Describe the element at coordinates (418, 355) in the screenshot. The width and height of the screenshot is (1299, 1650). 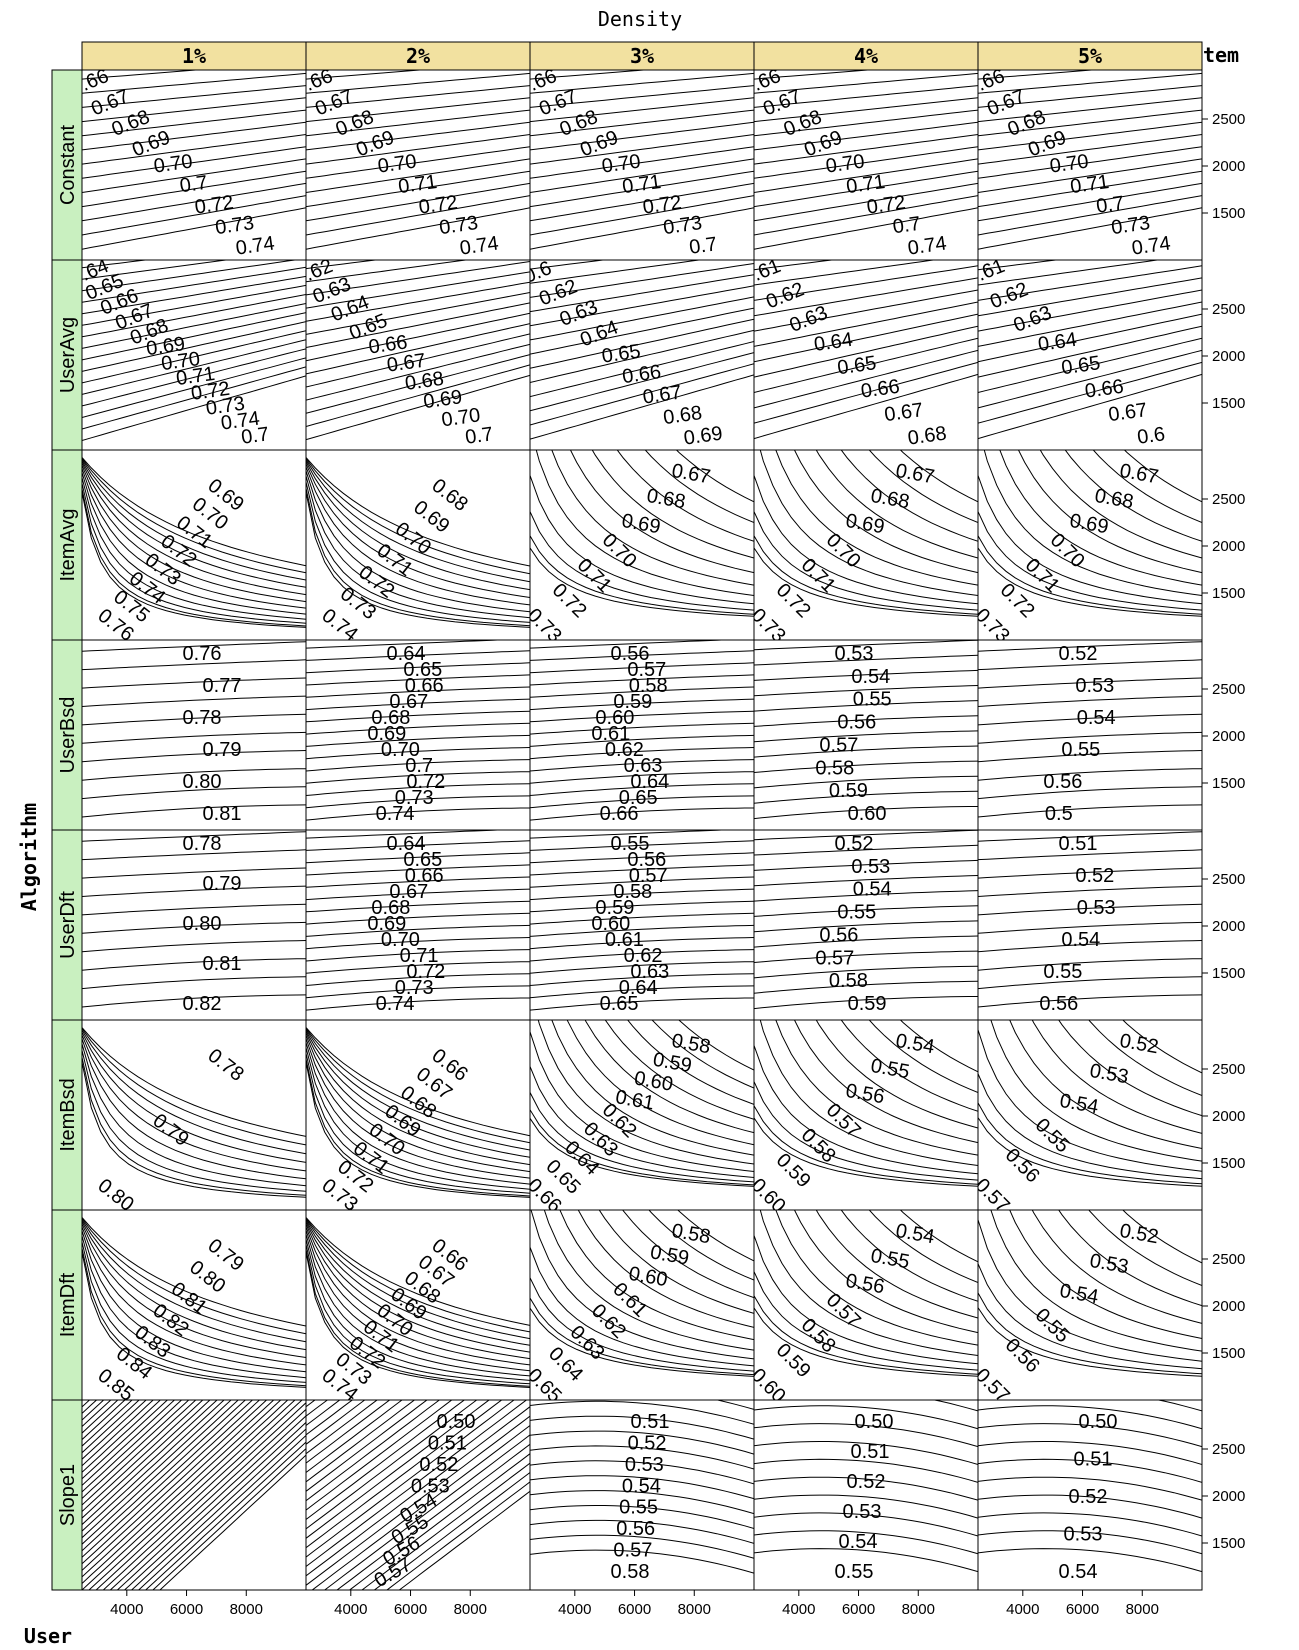
I see `panel-useravg-2: 0.620.630.640.650.660.670.680.690.700.7` at that location.